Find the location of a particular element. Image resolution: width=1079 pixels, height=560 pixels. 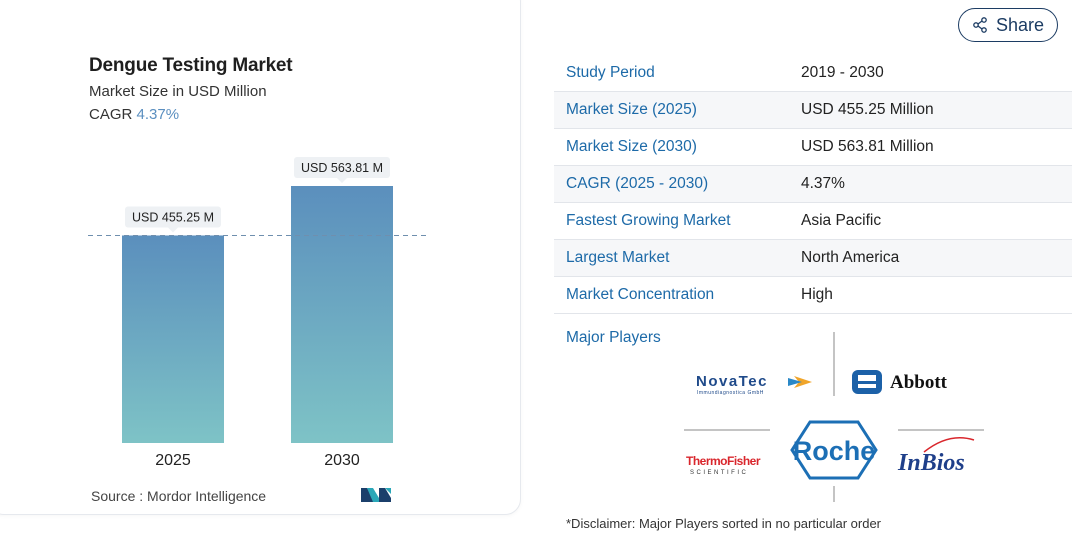

share-icon is located at coordinates (980, 25).